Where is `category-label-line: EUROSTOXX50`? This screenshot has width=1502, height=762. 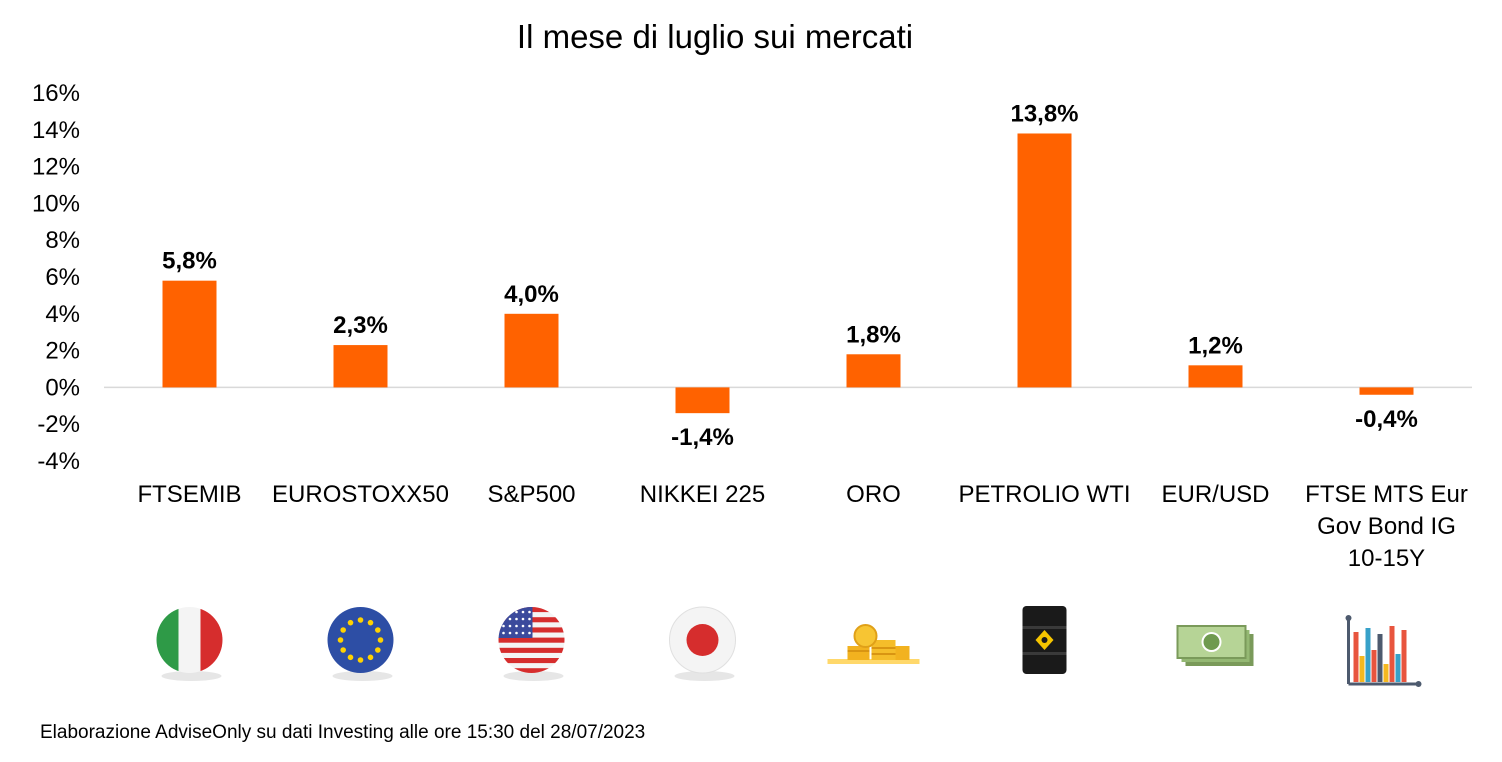
category-label-line: EUROSTOXX50 is located at coordinates (360, 494).